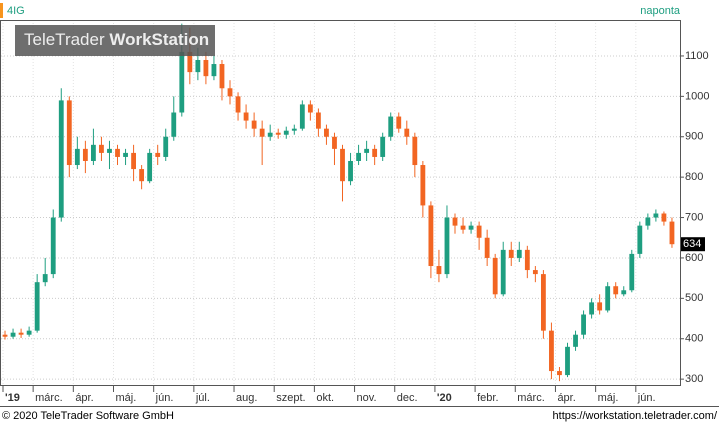 The width and height of the screenshot is (719, 430). I want to click on y-tick-label: 300, so click(694, 379).